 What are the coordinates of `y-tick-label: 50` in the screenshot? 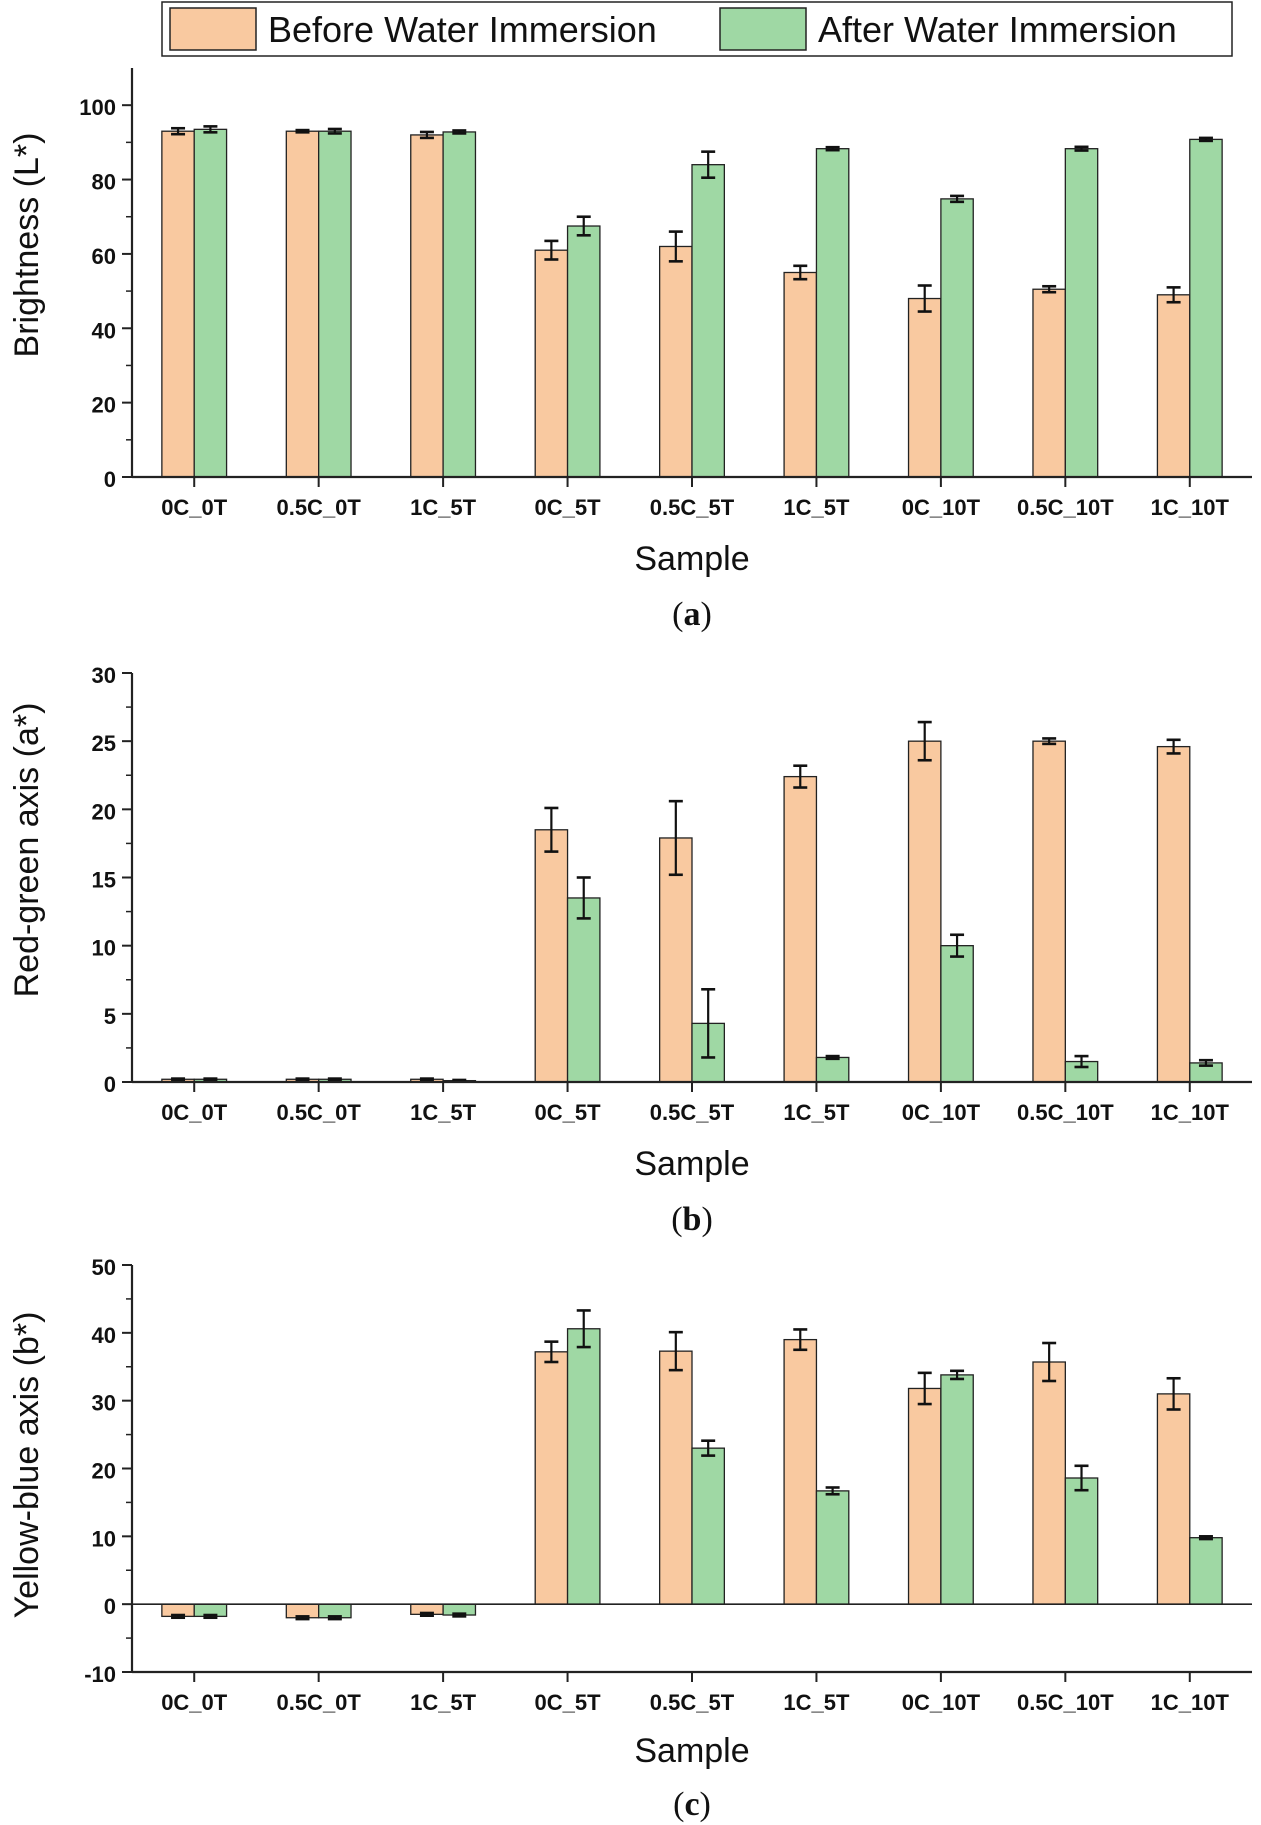 It's located at (104, 1267).